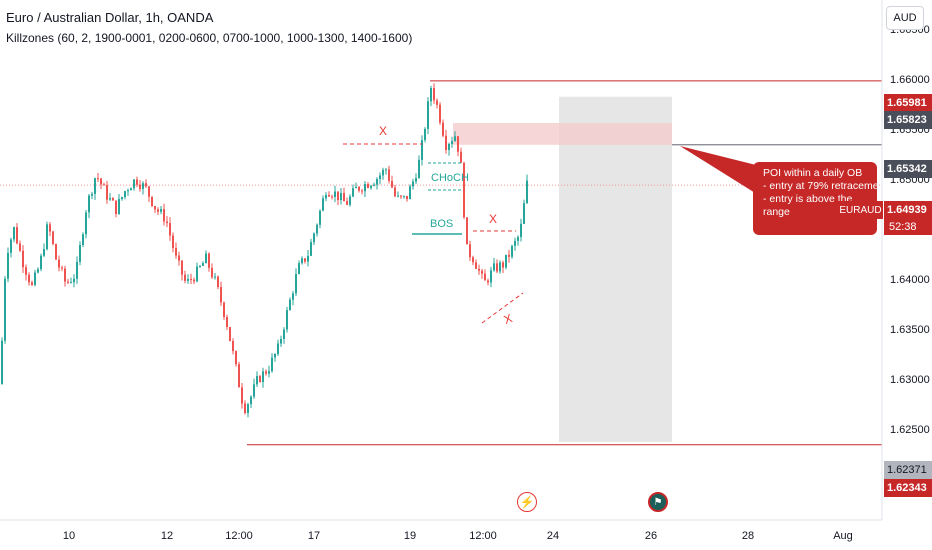  I want to click on x-tick-label: 12, so click(167, 536).